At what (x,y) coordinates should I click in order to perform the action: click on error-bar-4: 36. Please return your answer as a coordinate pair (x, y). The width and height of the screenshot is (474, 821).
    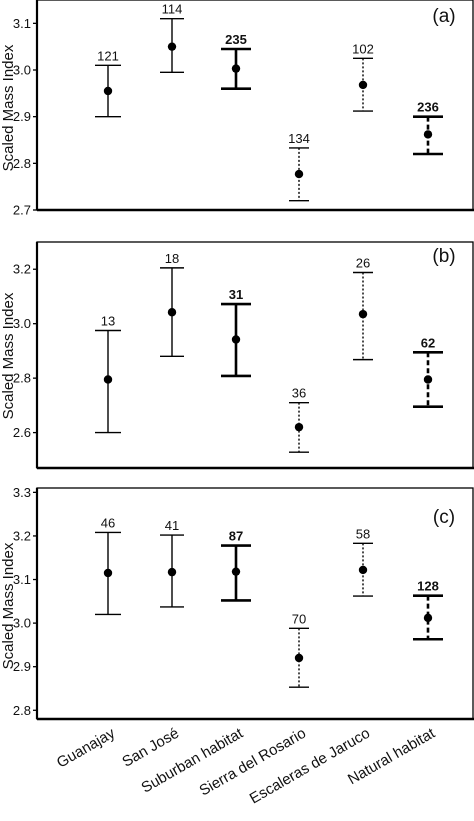
    Looking at the image, I should click on (299, 419).